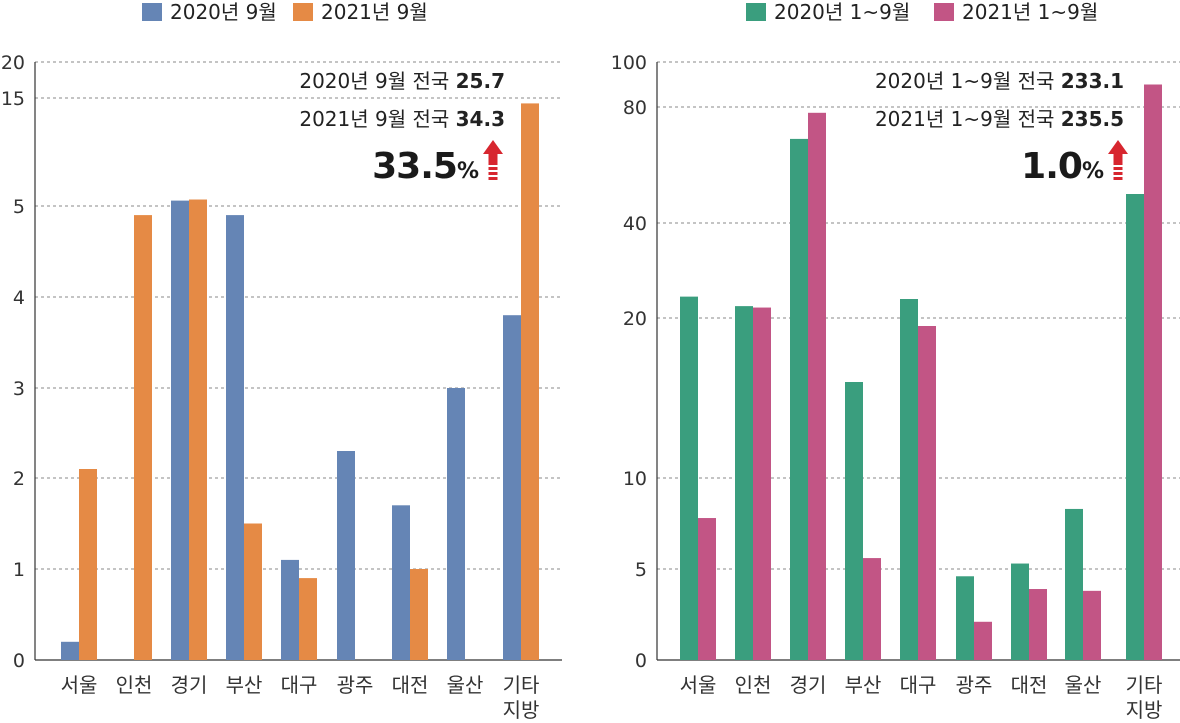 This screenshot has width=1180, height=723. What do you see at coordinates (635, 224) in the screenshot?
I see `y-tick-label: 40` at bounding box center [635, 224].